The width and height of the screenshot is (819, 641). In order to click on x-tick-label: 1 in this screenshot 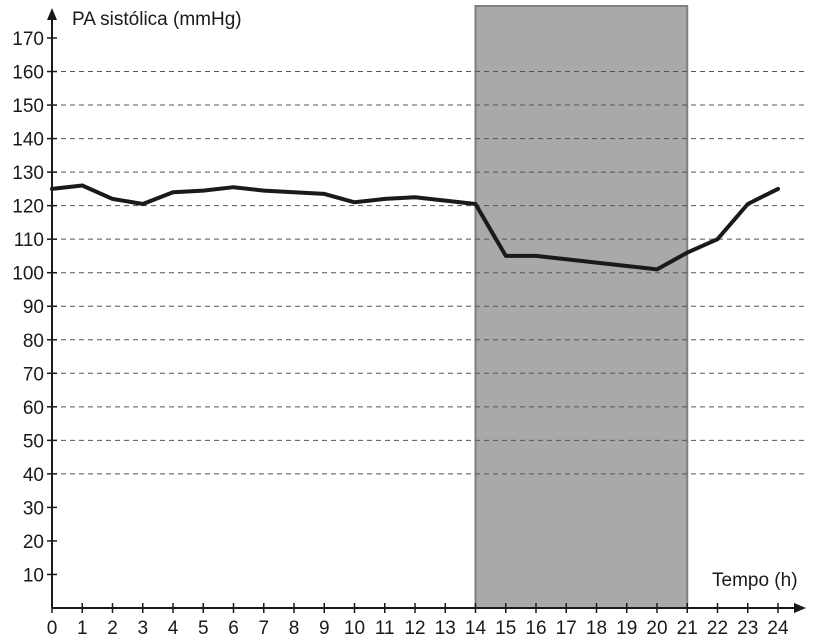, I will do `click(82, 628)`.